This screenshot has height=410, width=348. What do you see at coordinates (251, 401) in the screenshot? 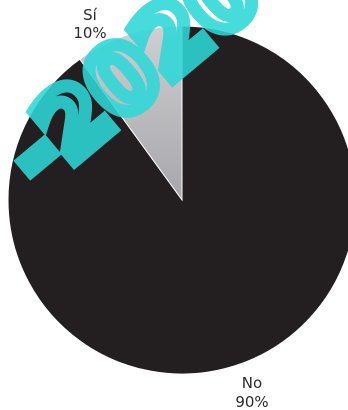
I see `slice-value-label: 90%` at bounding box center [251, 401].